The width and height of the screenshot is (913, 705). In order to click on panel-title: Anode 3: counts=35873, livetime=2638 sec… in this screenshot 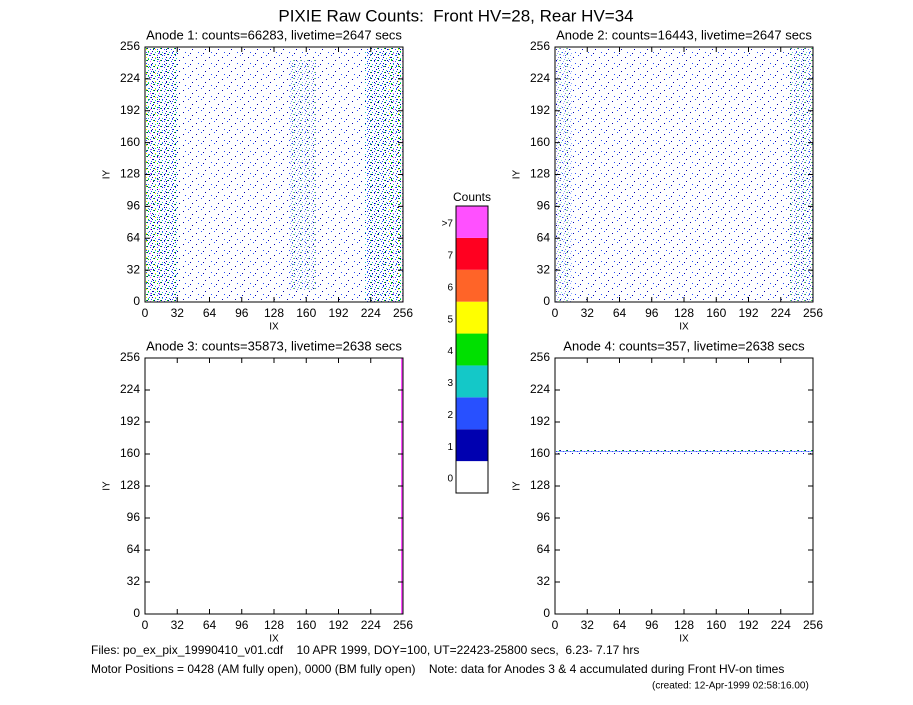, I will do `click(274, 345)`.